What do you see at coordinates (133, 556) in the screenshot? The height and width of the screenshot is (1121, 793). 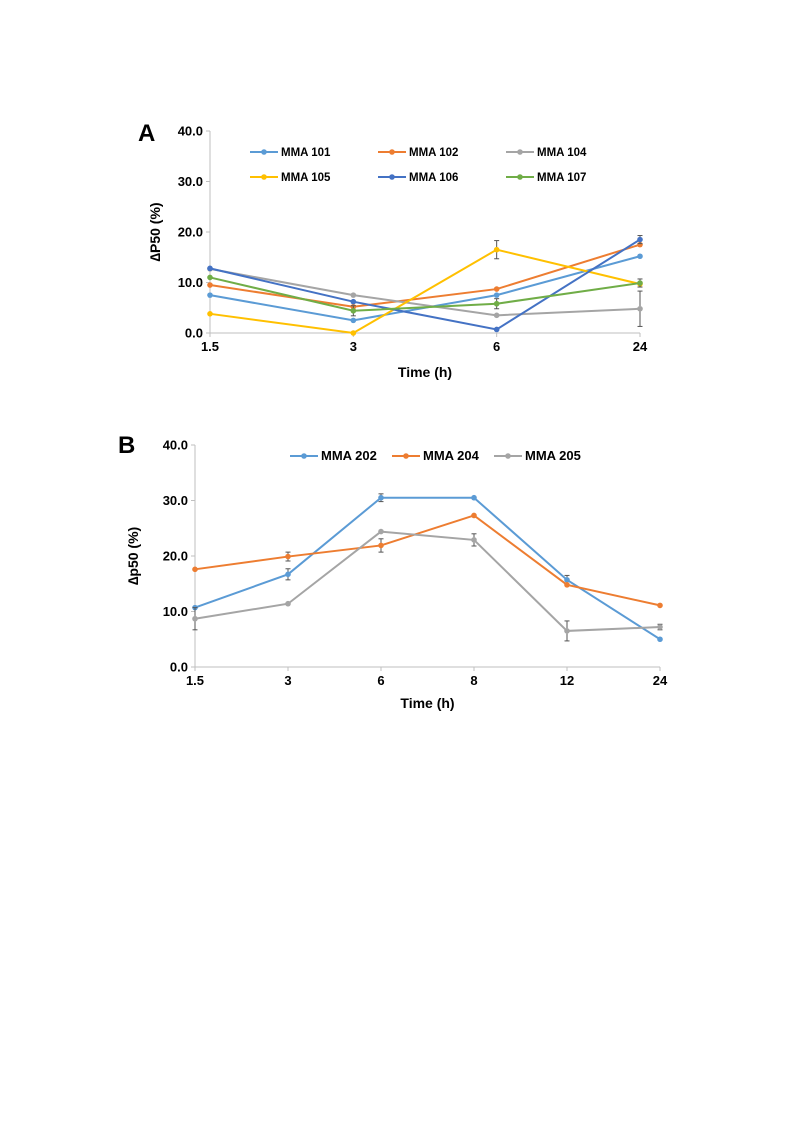 I see `y-axis-title: ∆p50 (%)` at bounding box center [133, 556].